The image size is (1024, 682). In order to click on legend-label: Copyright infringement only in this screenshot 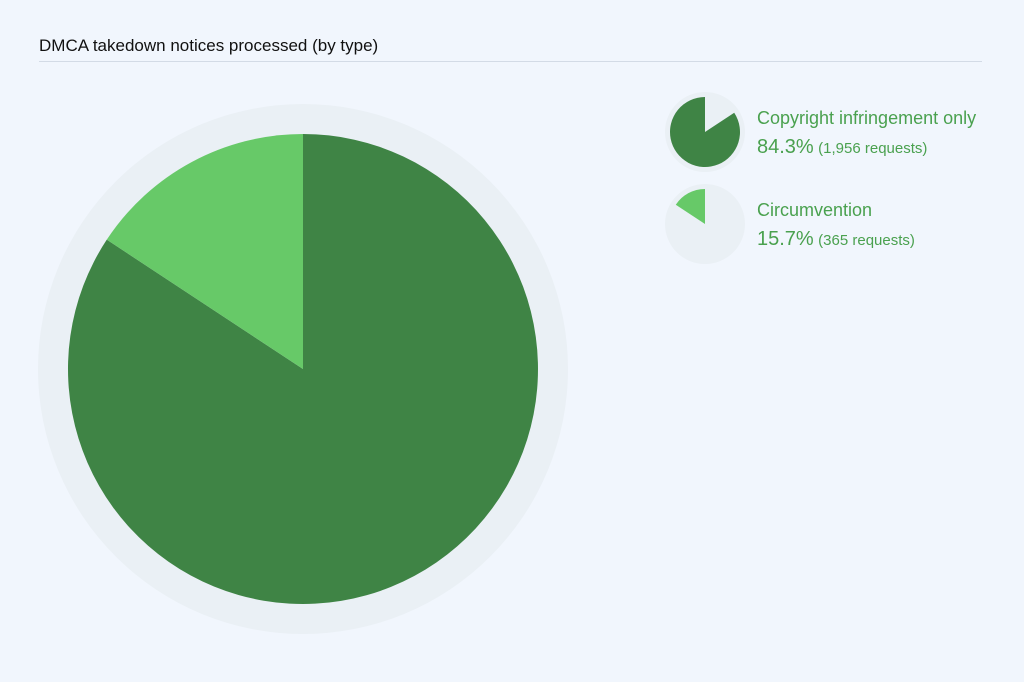, I will do `click(867, 118)`.